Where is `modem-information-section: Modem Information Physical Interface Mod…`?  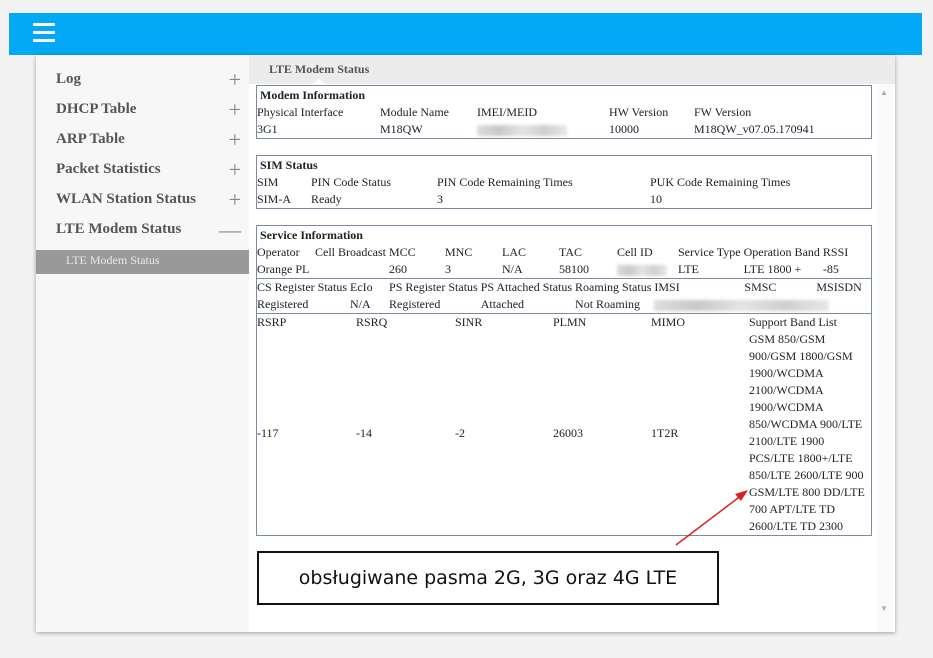 modem-information-section: Modem Information Physical Interface Mod… is located at coordinates (564, 112).